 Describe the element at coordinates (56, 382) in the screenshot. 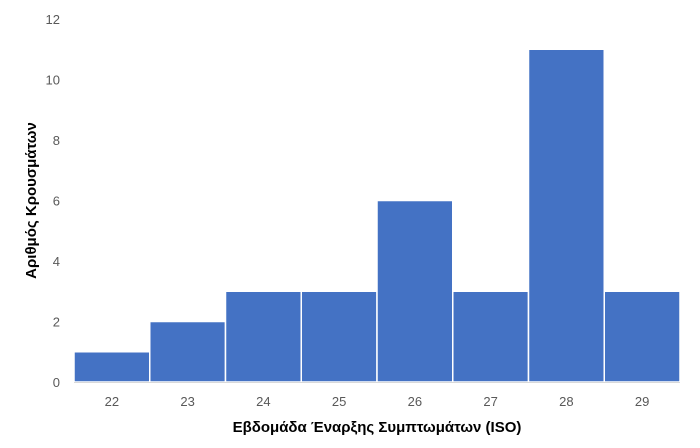

I see `y-tick-label: 0` at that location.